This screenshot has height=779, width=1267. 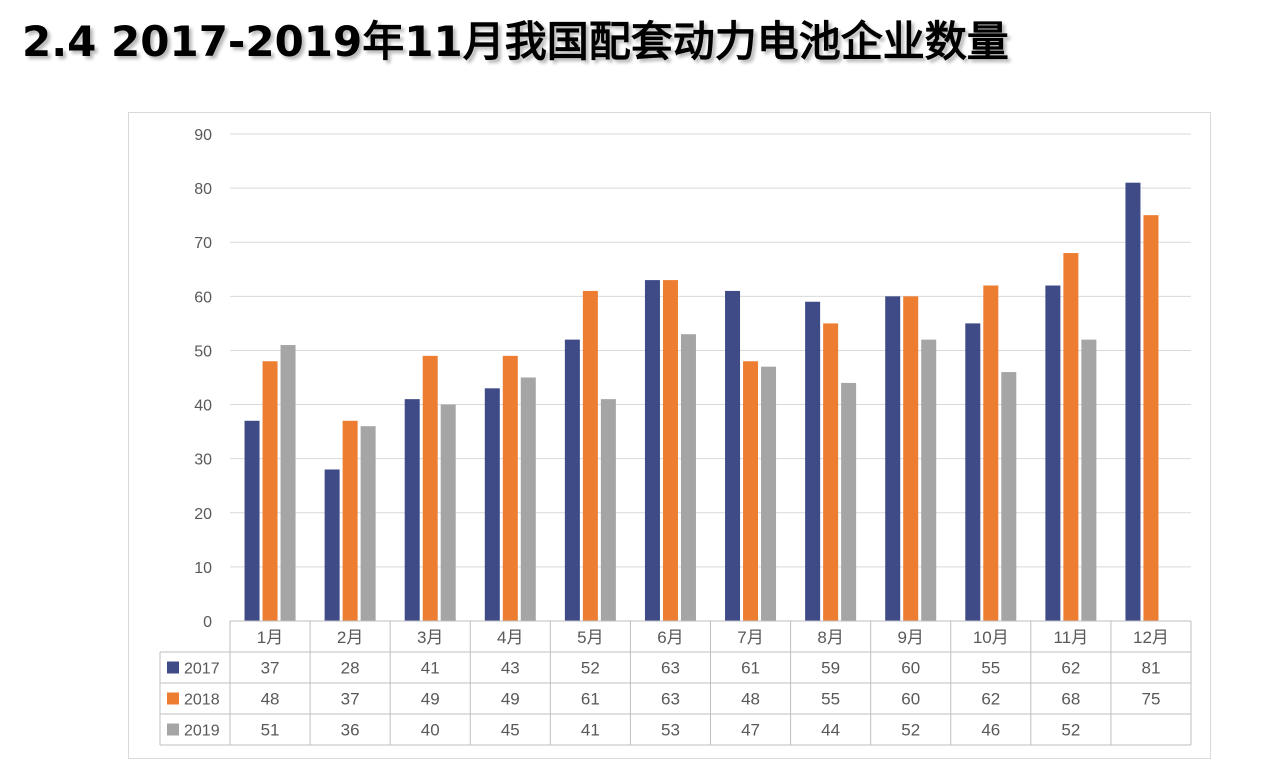 I want to click on y-tick-label: 70, so click(x=203, y=243).